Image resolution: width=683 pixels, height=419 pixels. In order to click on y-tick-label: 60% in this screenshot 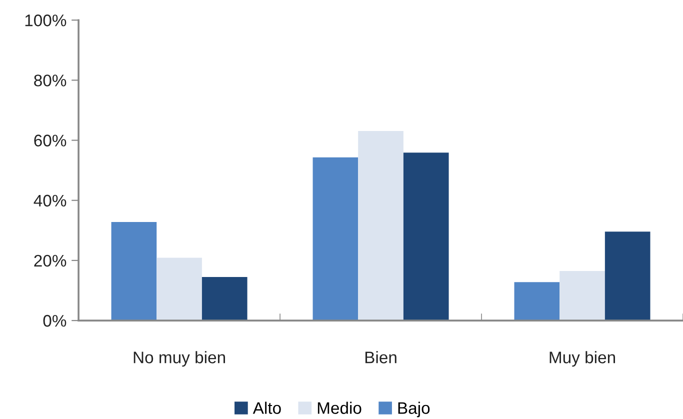, I will do `click(50, 140)`.